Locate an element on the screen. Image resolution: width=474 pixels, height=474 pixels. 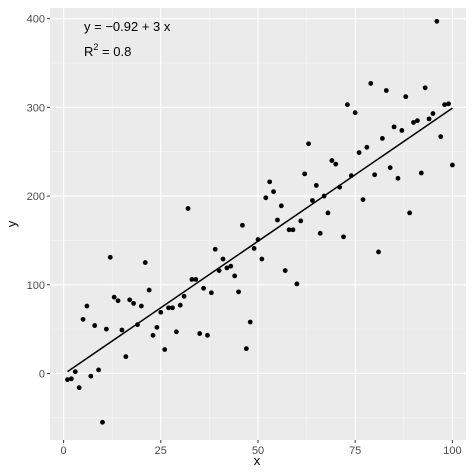
y-tick-label: 0 is located at coordinates (42, 374).